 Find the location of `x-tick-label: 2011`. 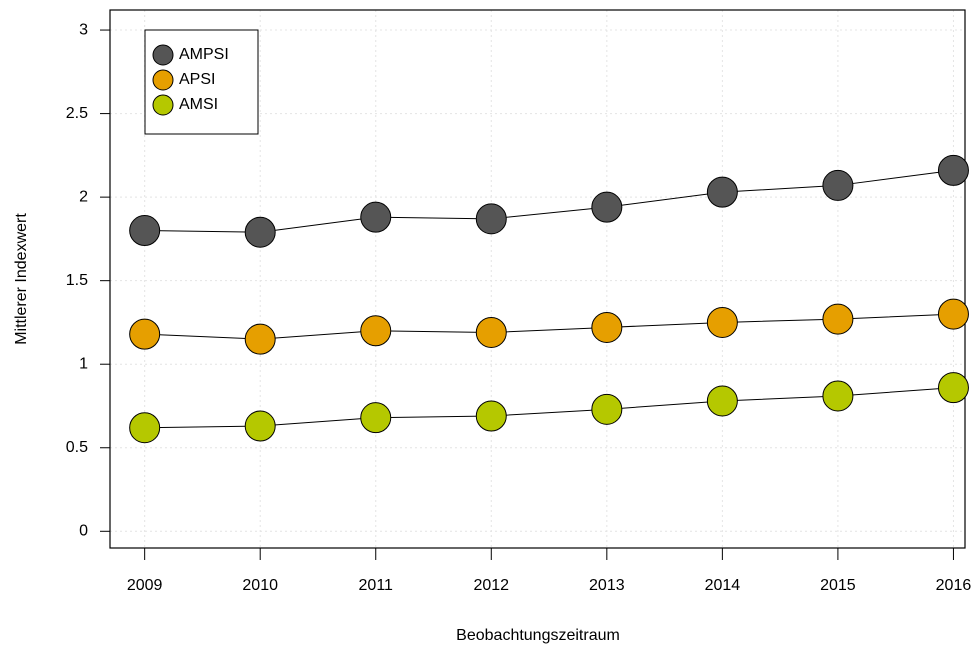

x-tick-label: 2011 is located at coordinates (376, 585).